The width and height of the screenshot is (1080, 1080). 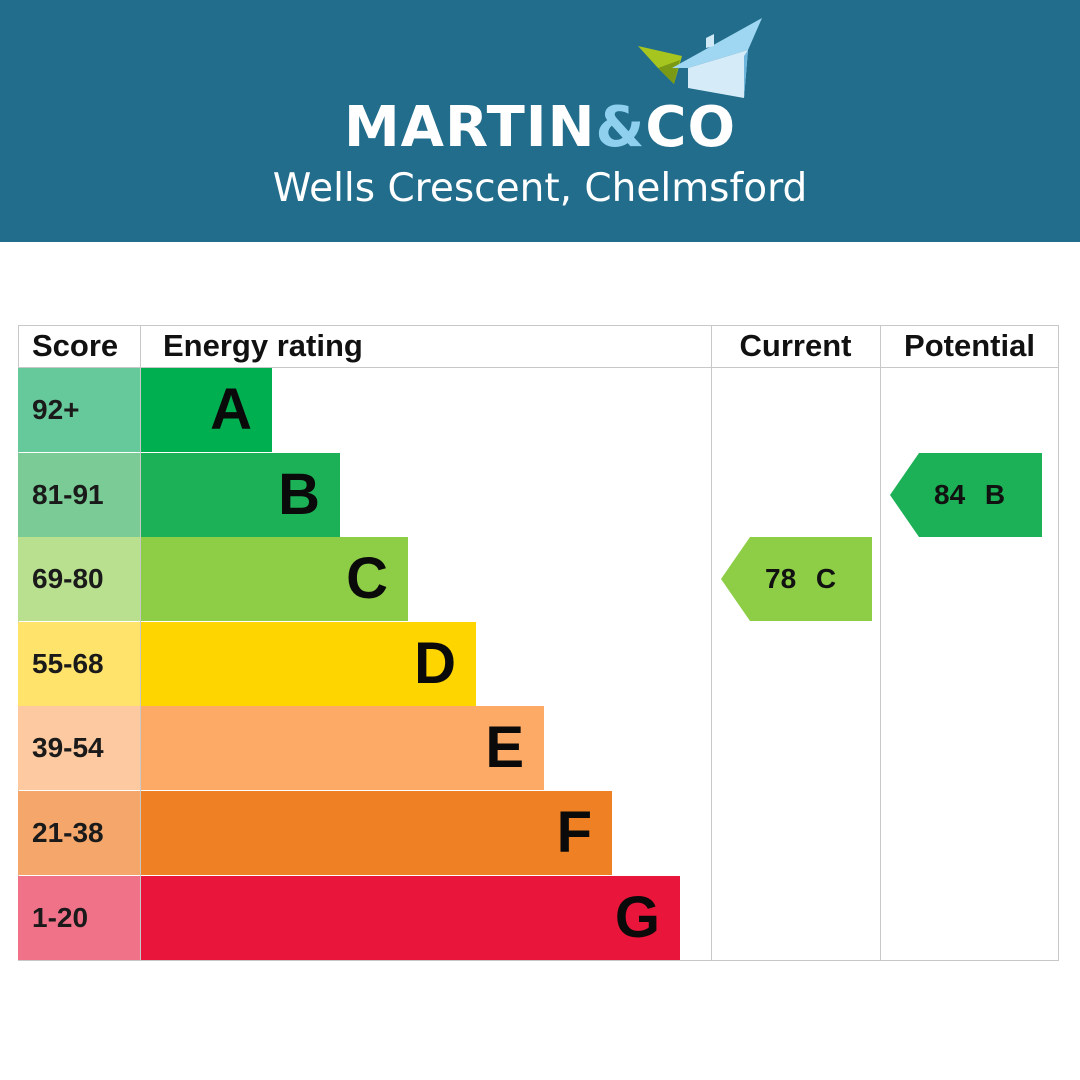 I want to click on score-cell: 92+, so click(x=79, y=410).